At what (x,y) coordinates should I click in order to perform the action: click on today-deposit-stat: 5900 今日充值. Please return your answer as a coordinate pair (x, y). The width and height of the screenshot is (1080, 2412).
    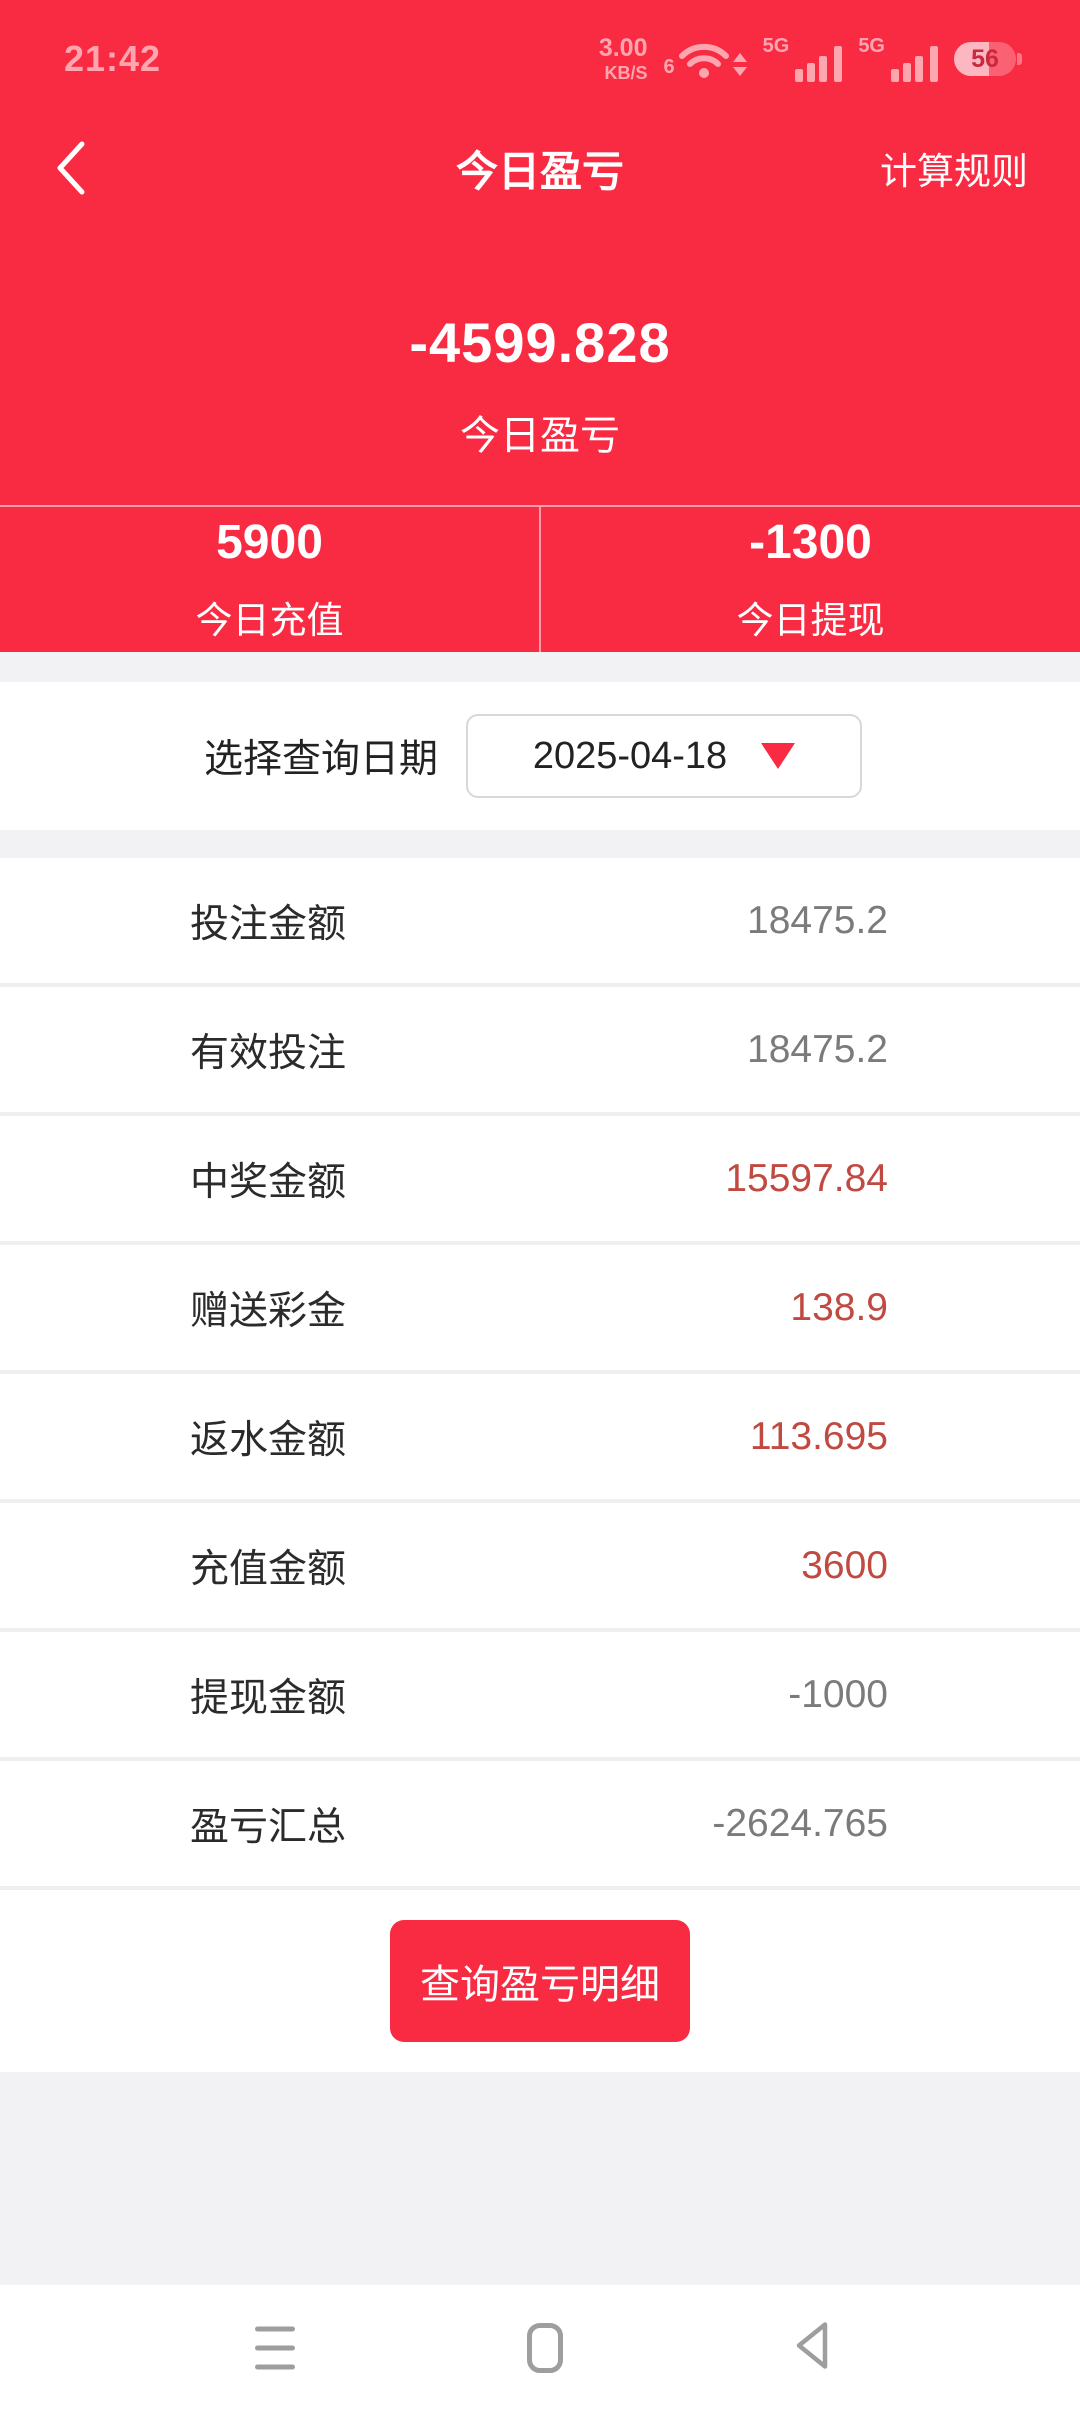
    Looking at the image, I should click on (270, 579).